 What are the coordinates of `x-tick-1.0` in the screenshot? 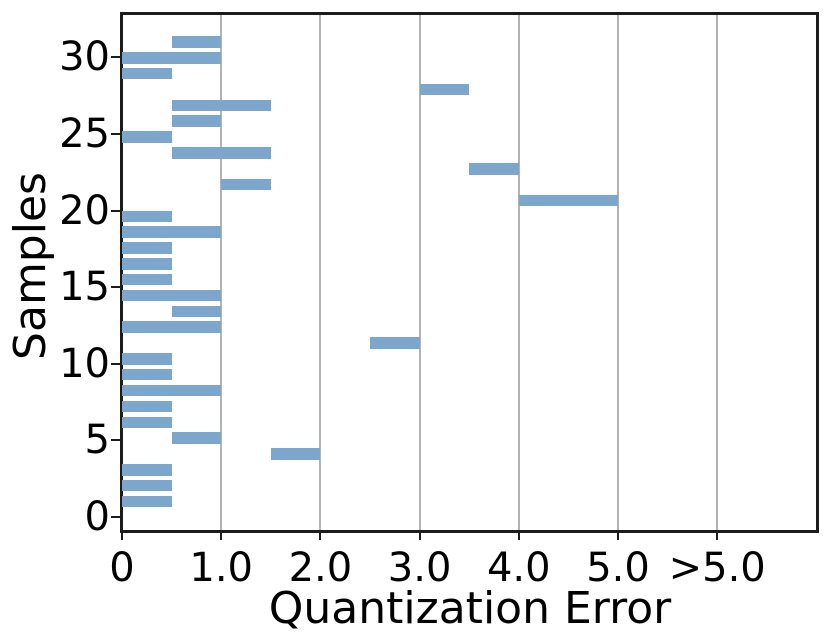 It's located at (221, 536).